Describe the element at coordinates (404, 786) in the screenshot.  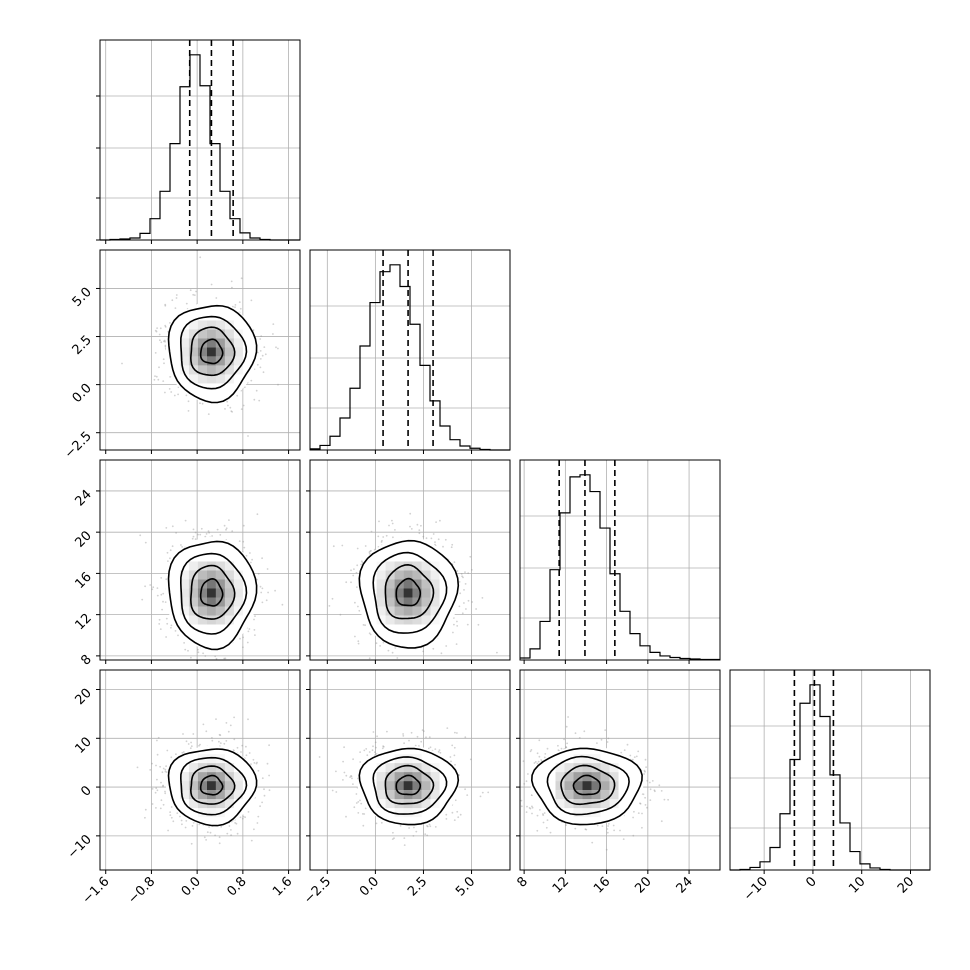
I see `scatter-p1-p3` at that location.